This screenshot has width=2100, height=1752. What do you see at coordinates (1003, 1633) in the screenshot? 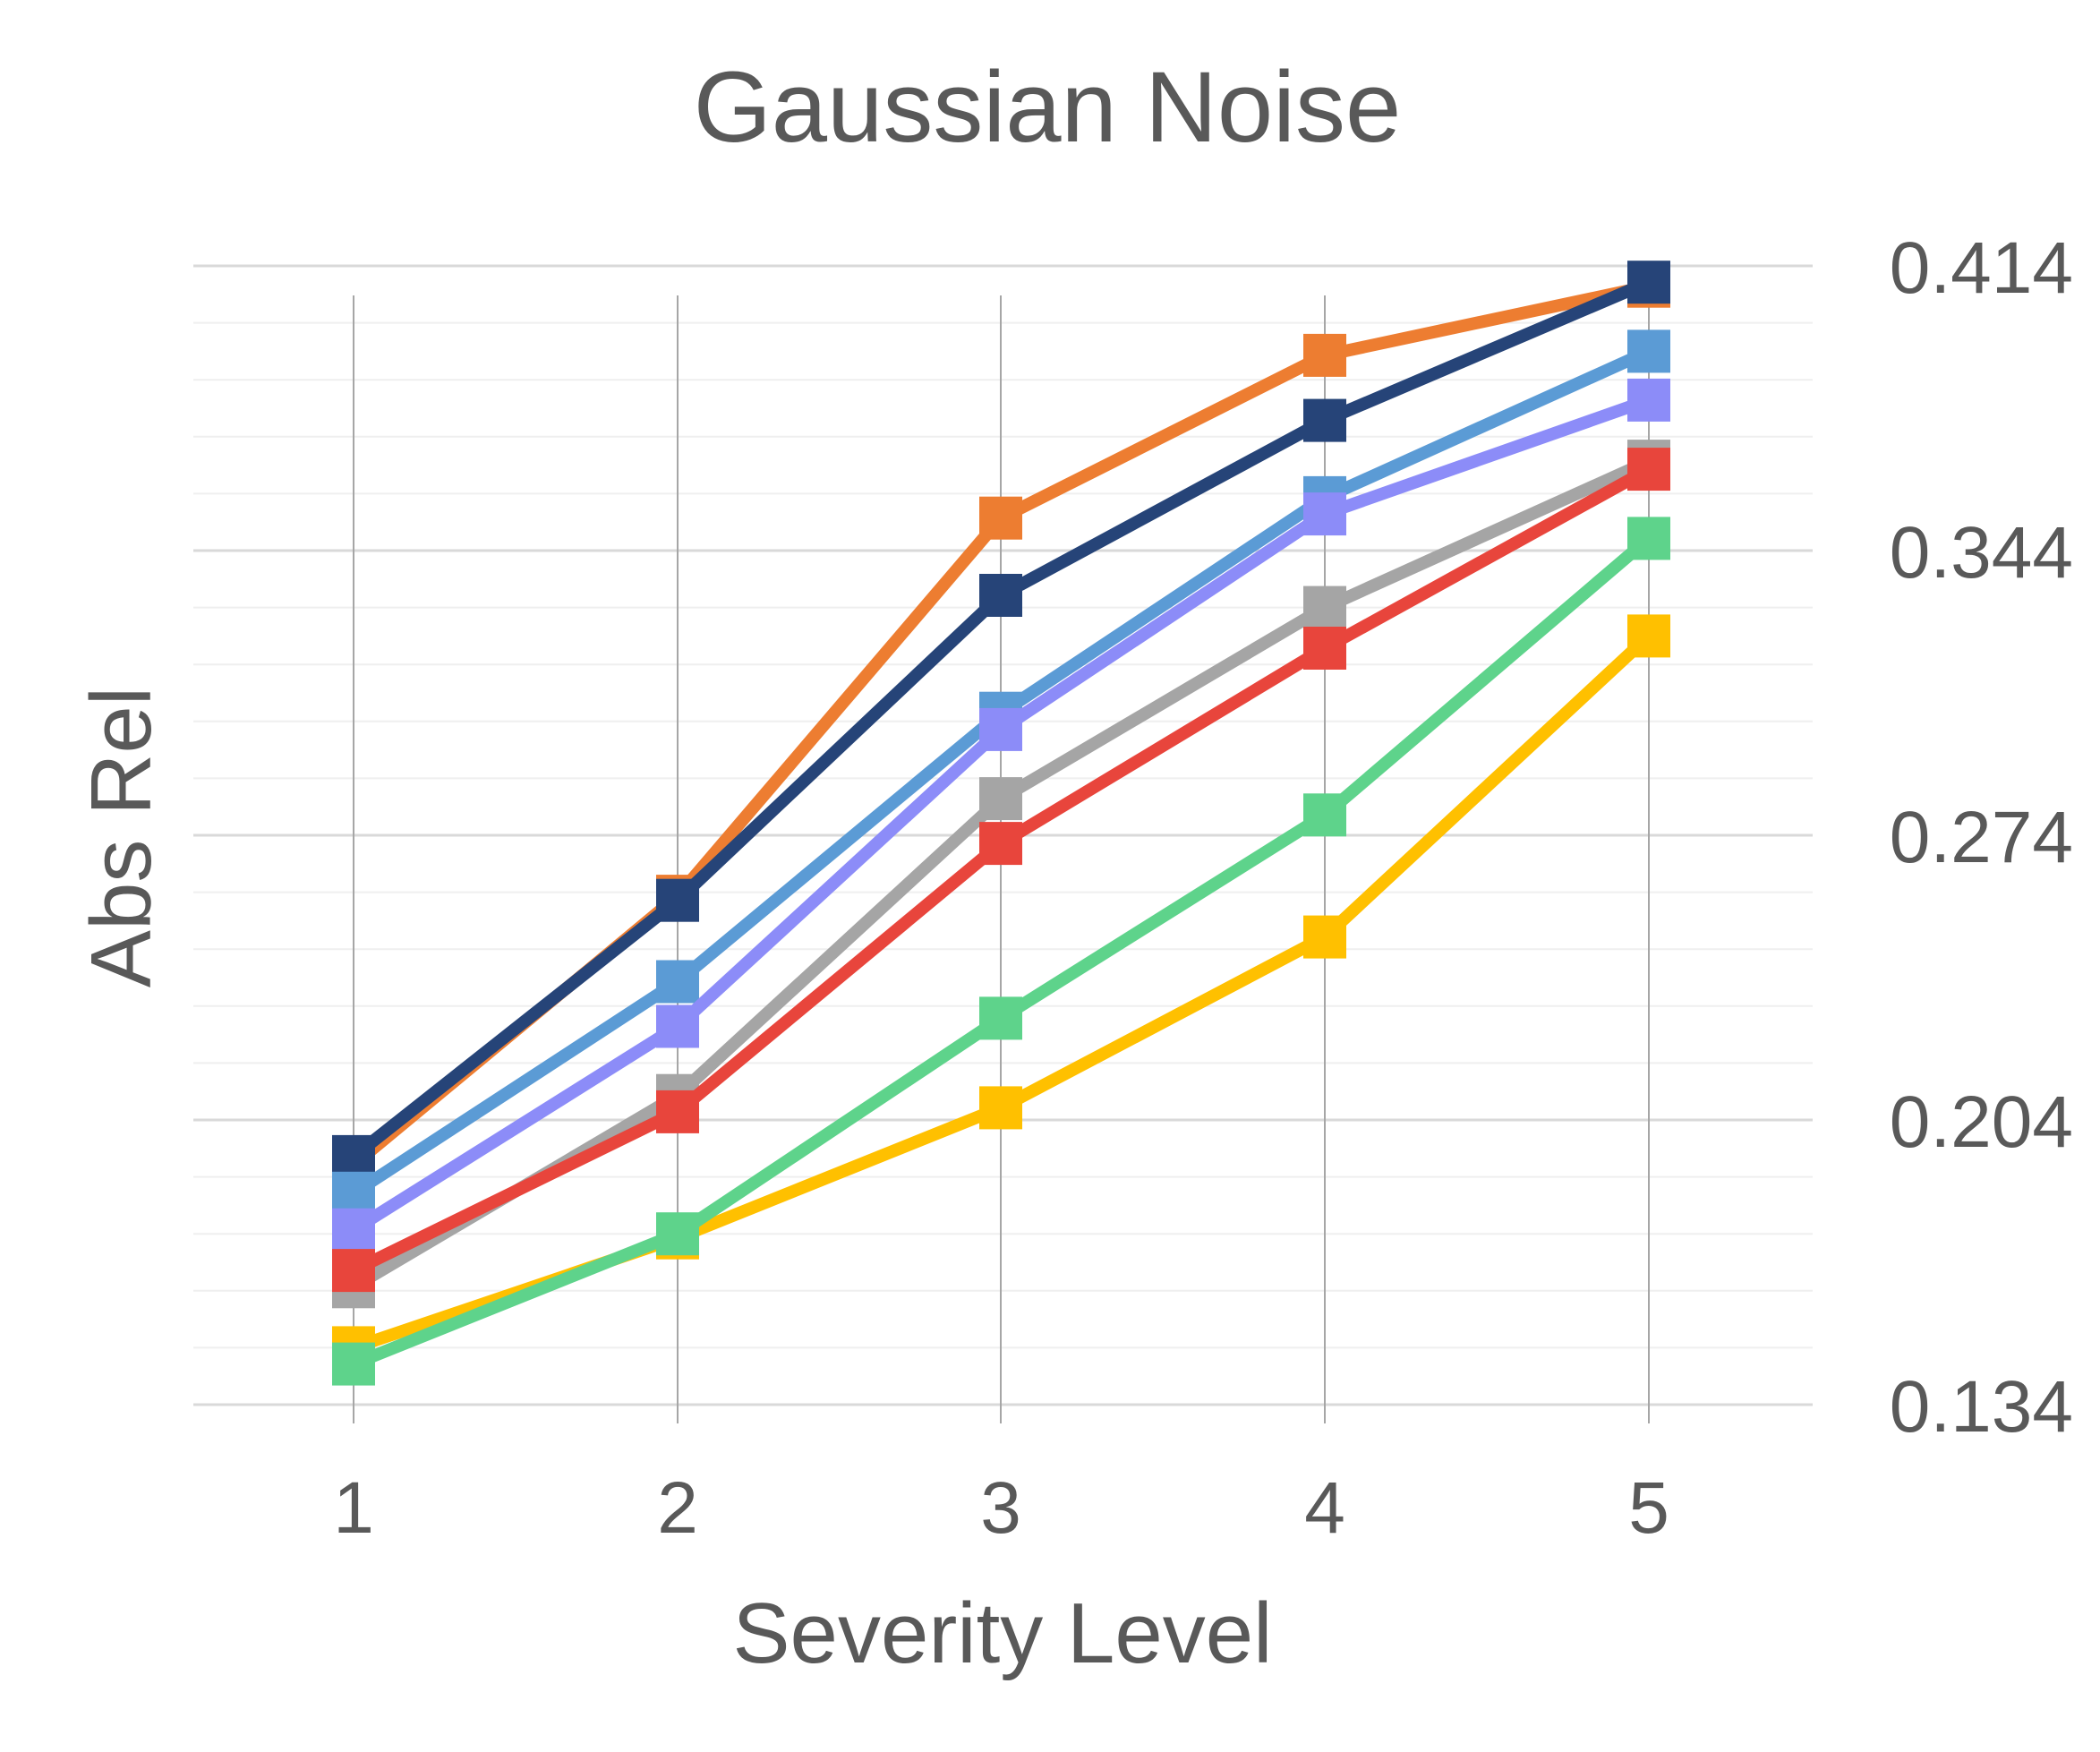
I see `x-axis-label: Severity Level` at bounding box center [1003, 1633].